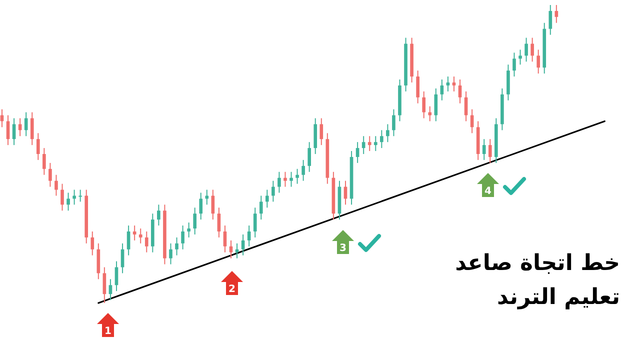  I want to click on annotation: 3, so click(343, 248).